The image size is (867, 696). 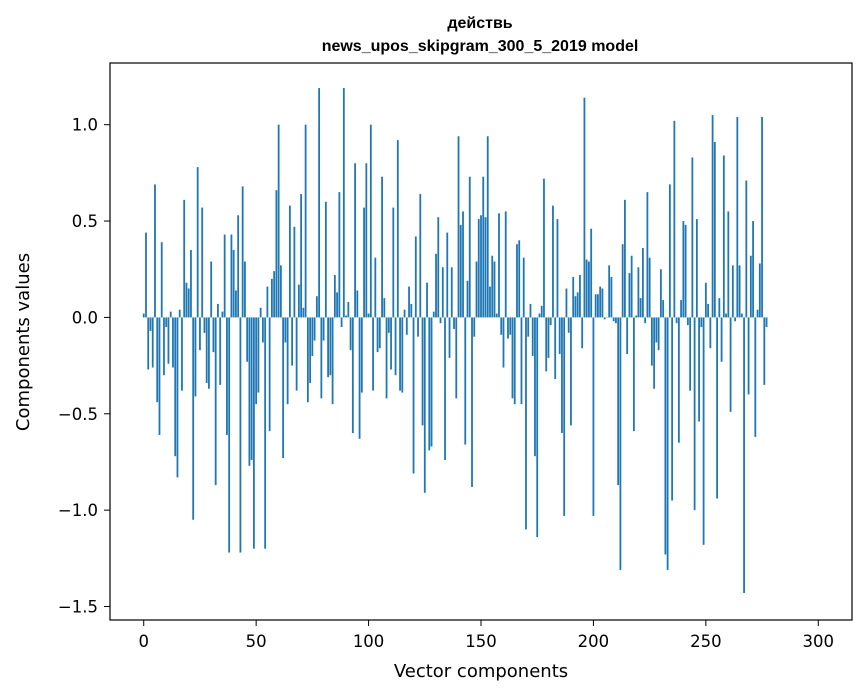 I want to click on y-tick-label: 0.0, so click(x=85, y=317).